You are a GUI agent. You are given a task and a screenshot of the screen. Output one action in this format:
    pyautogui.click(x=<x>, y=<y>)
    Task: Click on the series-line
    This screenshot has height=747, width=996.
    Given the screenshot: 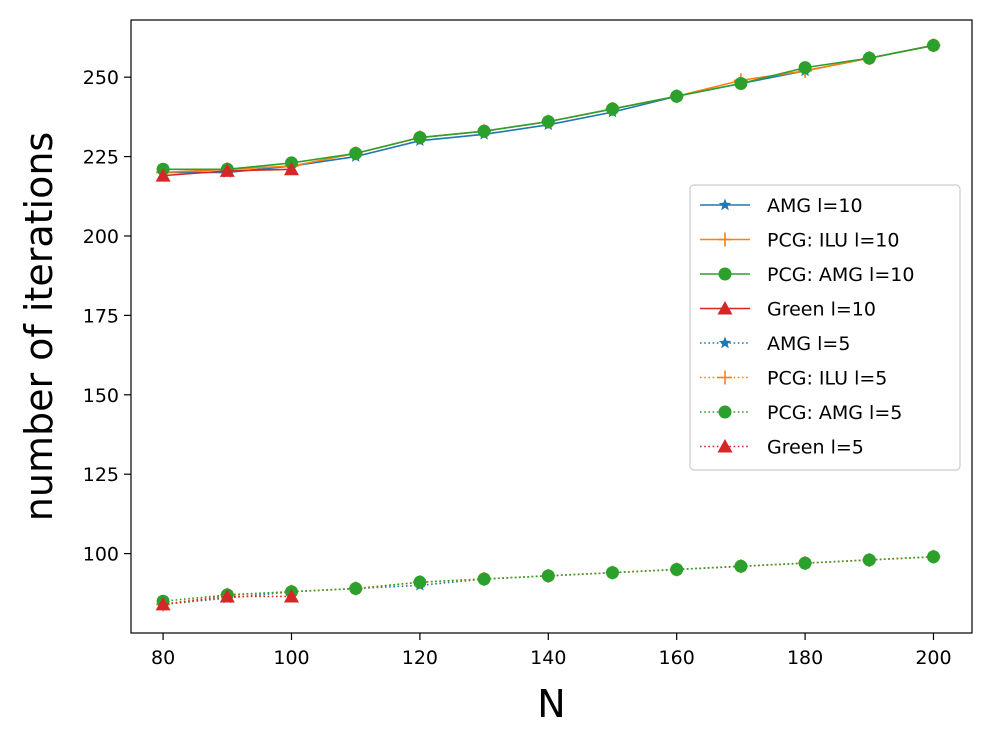 What is the action you would take?
    pyautogui.click(x=227, y=600)
    